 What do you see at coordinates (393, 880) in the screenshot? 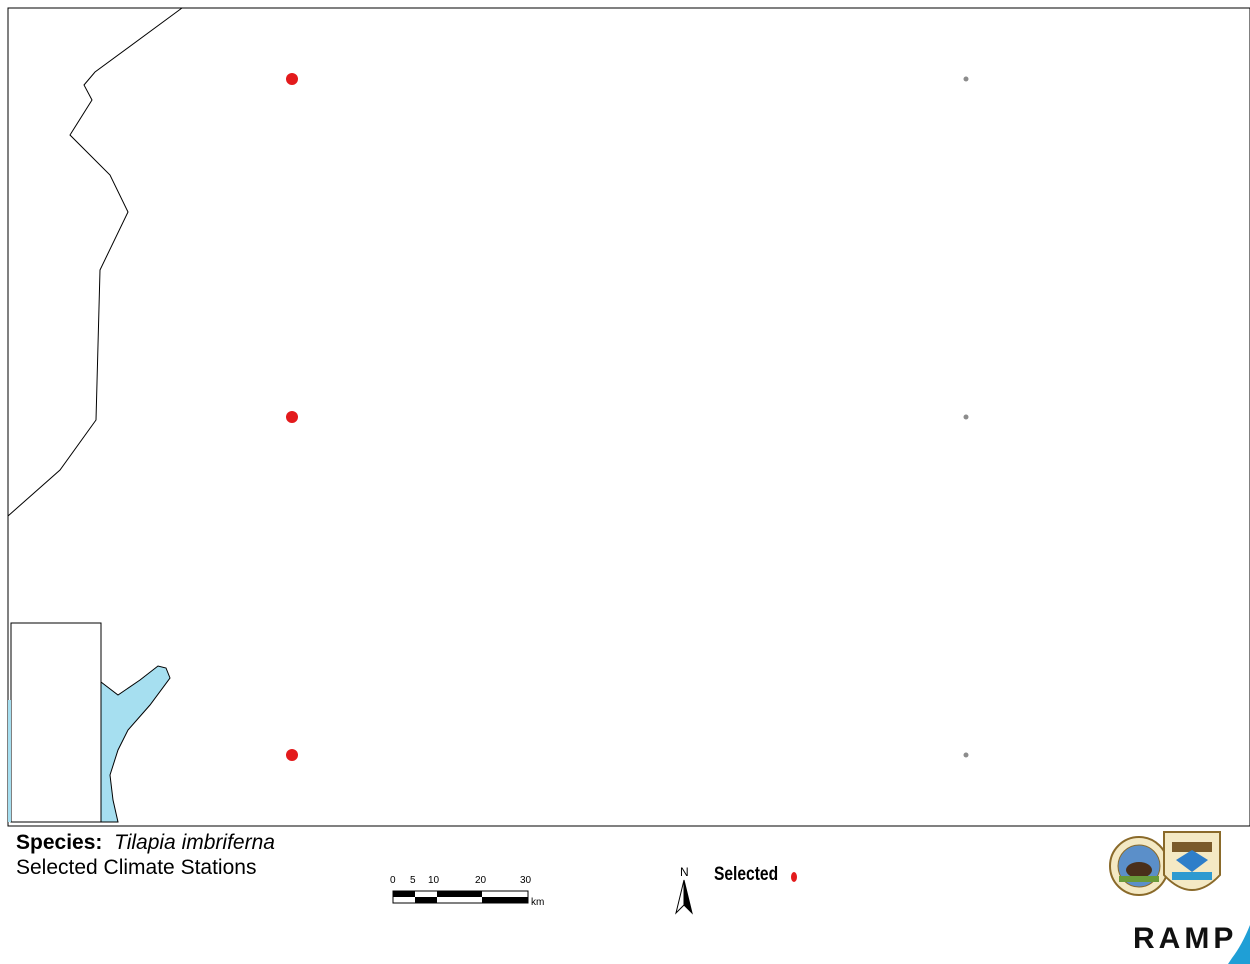
I see `scale-tick-0: 0` at bounding box center [393, 880].